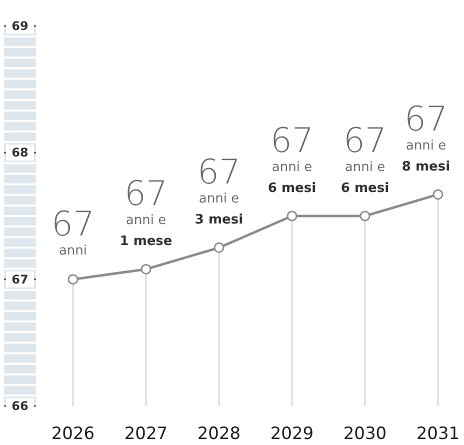 Image resolution: width=464 pixels, height=445 pixels. What do you see at coordinates (20, 406) in the screenshot?
I see `y-tick-label: 66` at bounding box center [20, 406].